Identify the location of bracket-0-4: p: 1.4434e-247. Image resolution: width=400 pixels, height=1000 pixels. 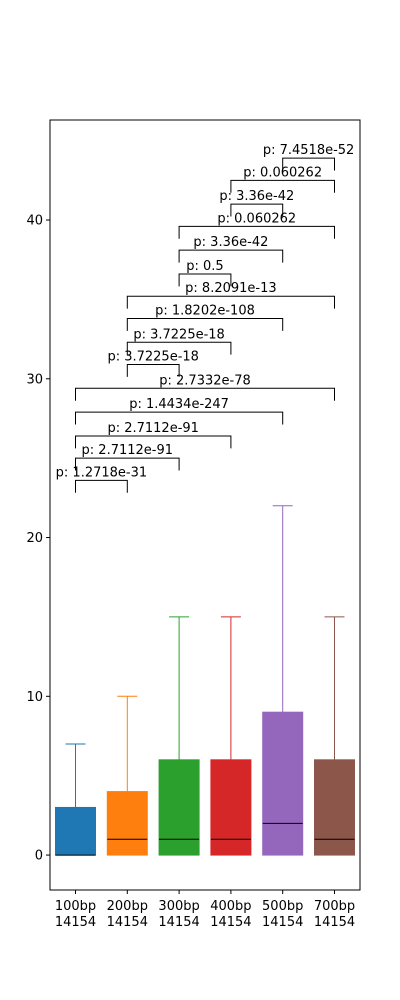
(179, 411).